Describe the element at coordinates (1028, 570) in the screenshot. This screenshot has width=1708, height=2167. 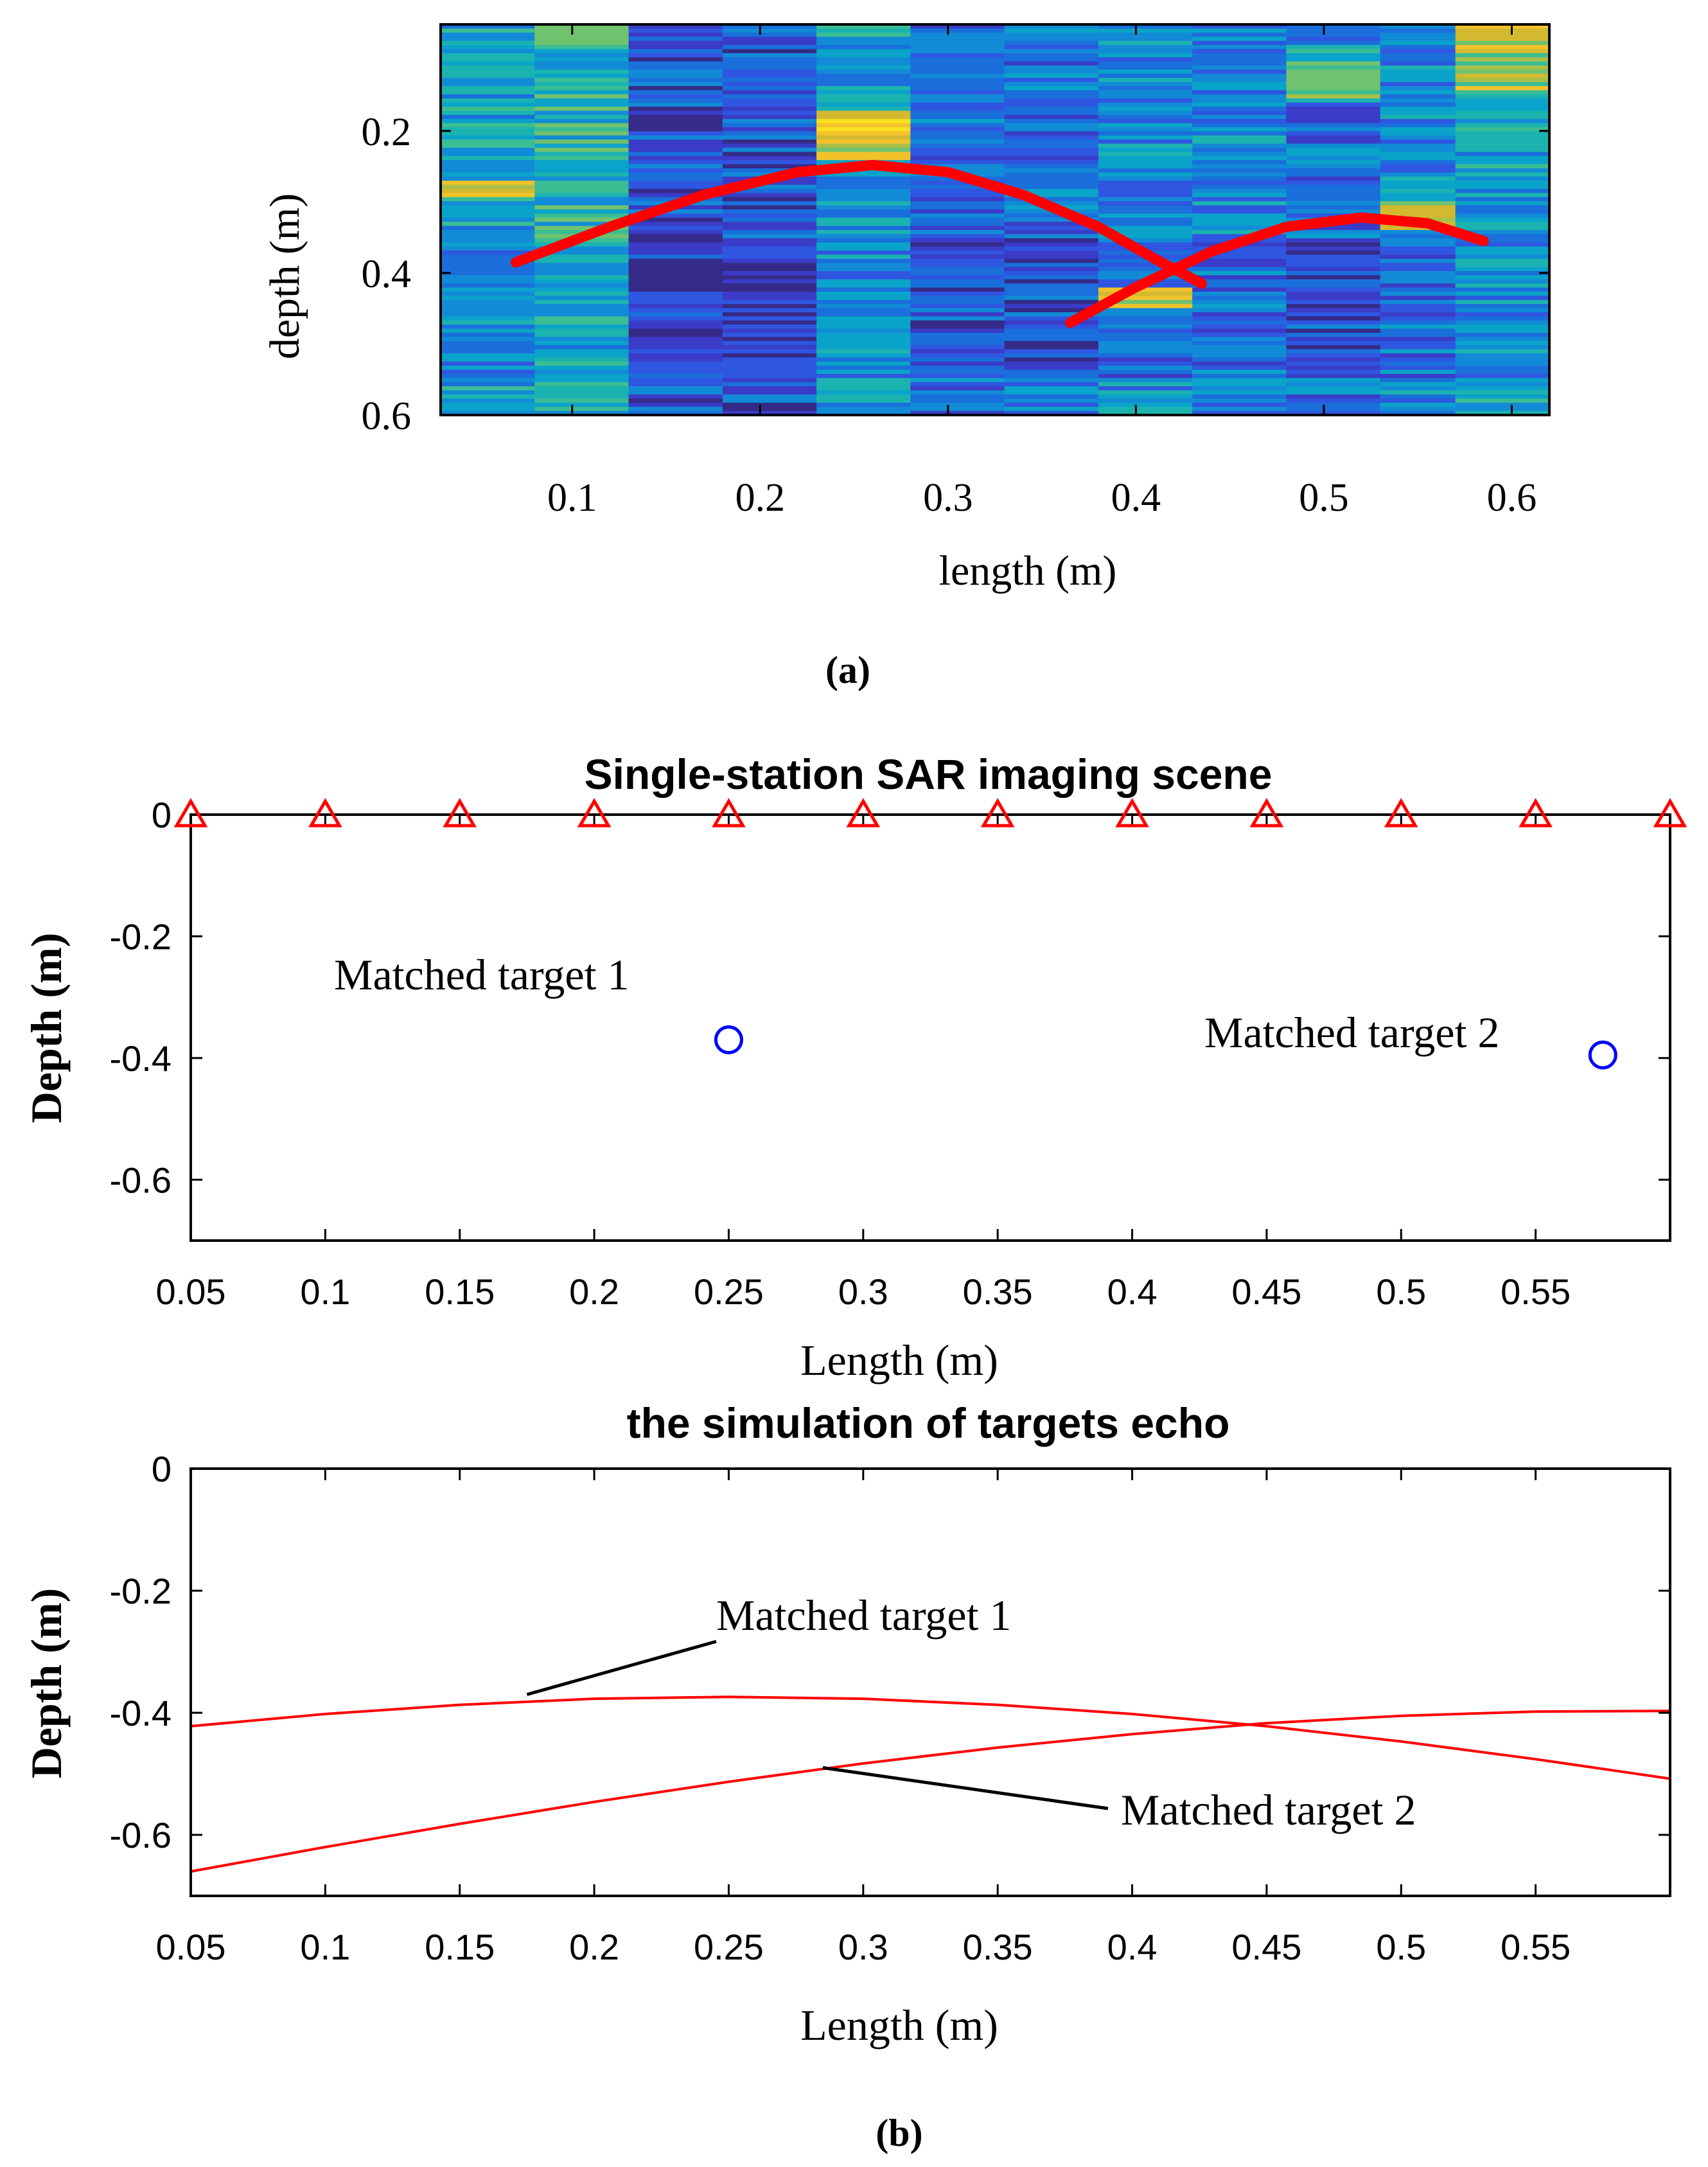
I see `x-axis-label: length (m)` at that location.